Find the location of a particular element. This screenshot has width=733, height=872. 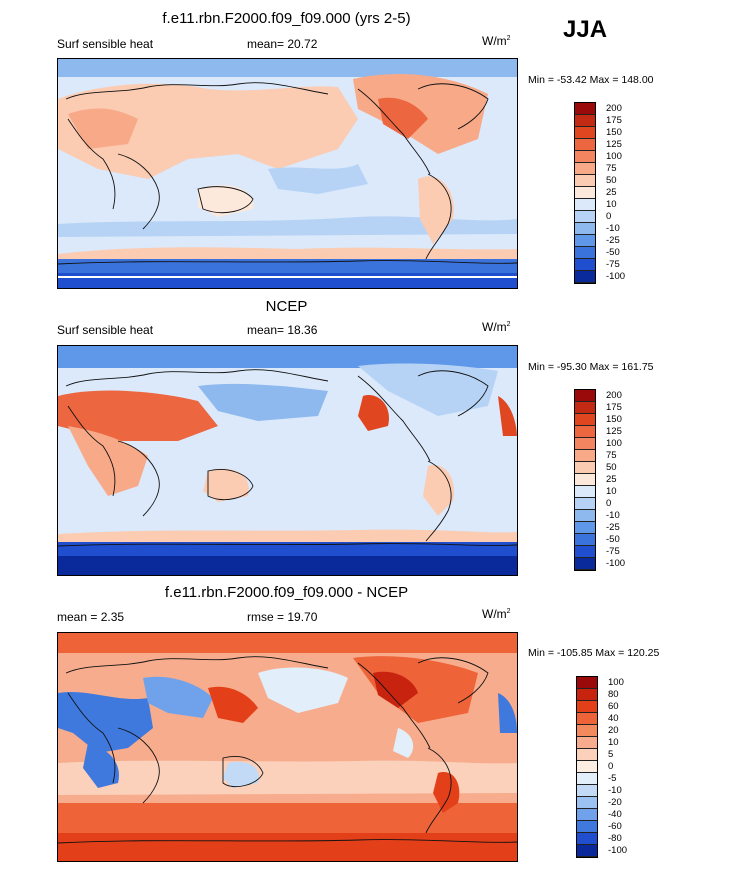

colorbar-tick-label: -50 is located at coordinates (613, 252).